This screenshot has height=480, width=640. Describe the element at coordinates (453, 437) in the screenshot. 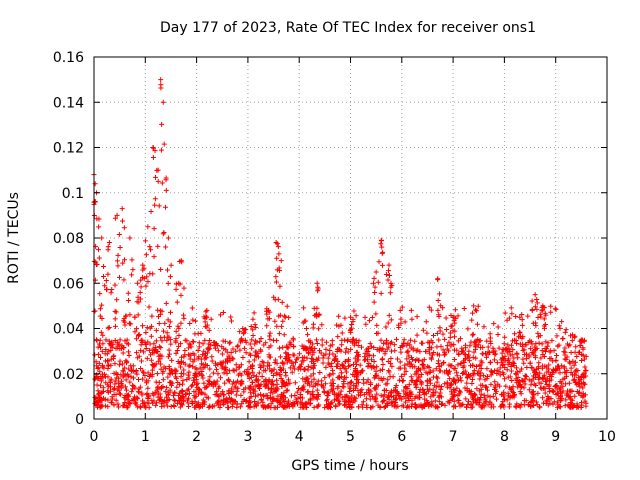

I see `x-tick-label: 7` at that location.